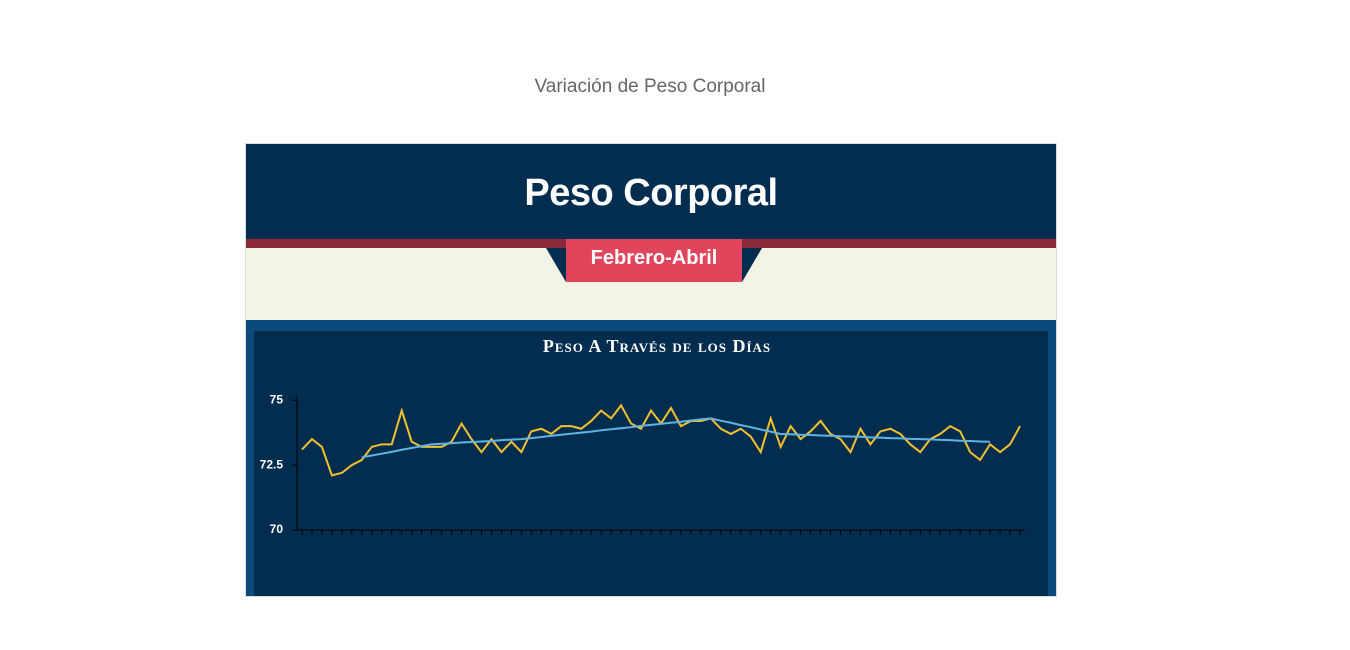  What do you see at coordinates (272, 464) in the screenshot?
I see `y-tick-label: 72.5` at bounding box center [272, 464].